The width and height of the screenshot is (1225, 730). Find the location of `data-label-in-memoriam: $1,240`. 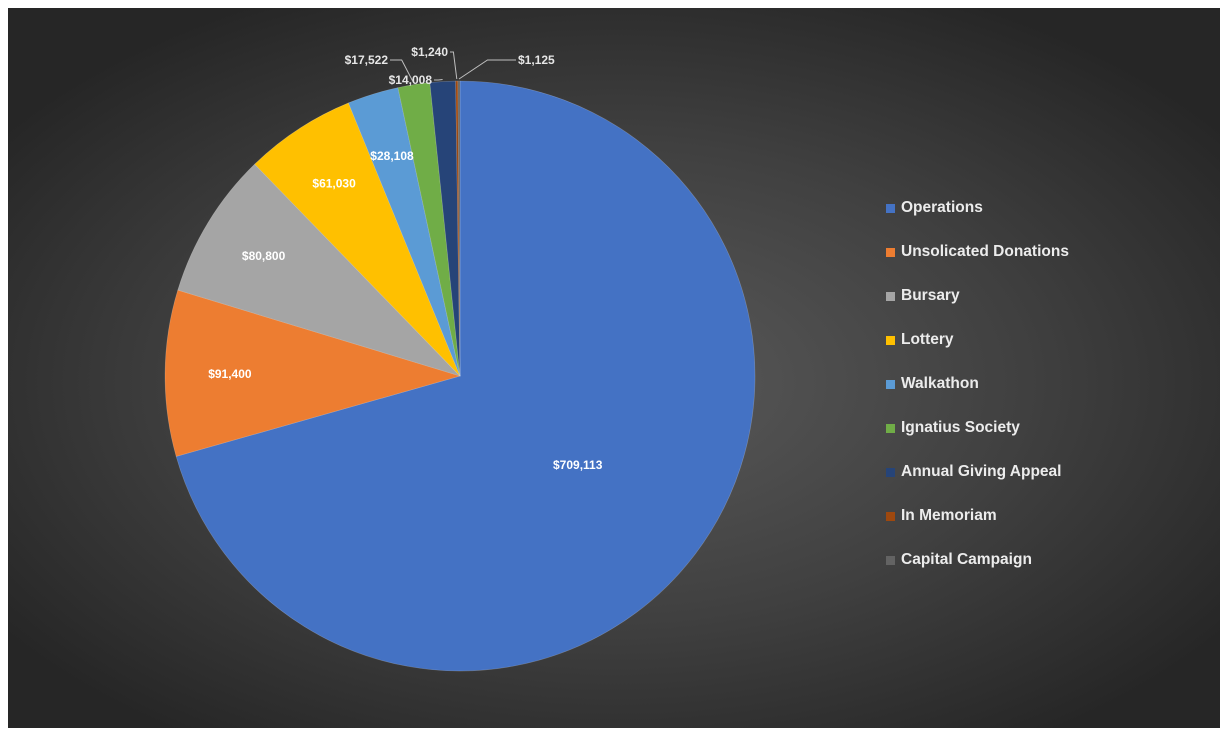

data-label-in-memoriam: $1,240 is located at coordinates (429, 52).